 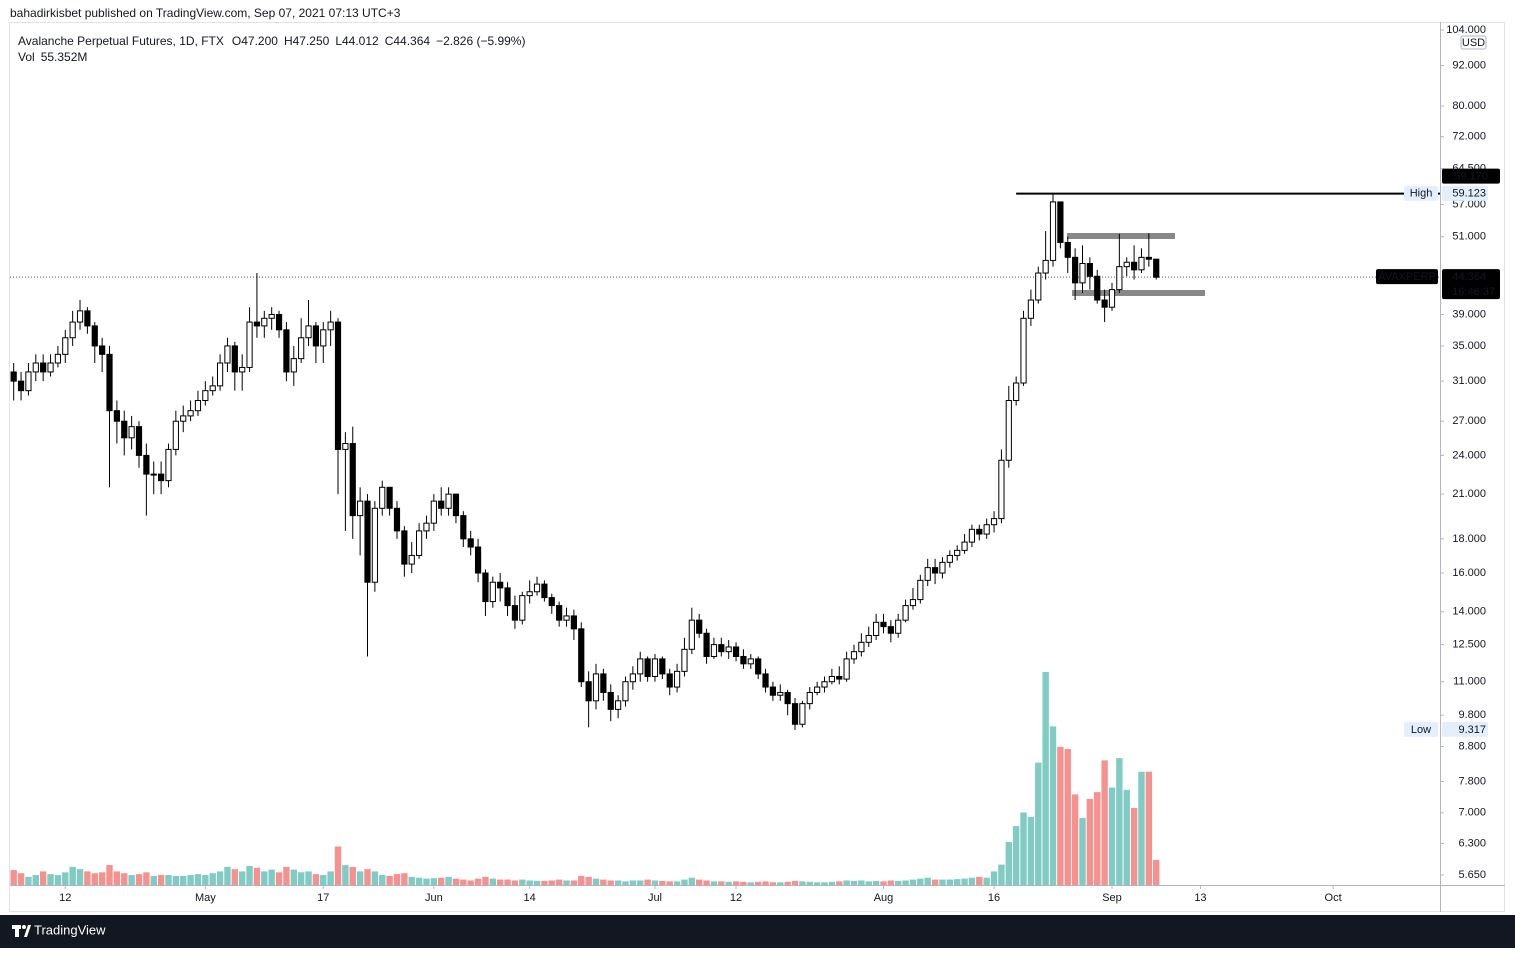 I want to click on range-bar, so click(x=1121, y=236).